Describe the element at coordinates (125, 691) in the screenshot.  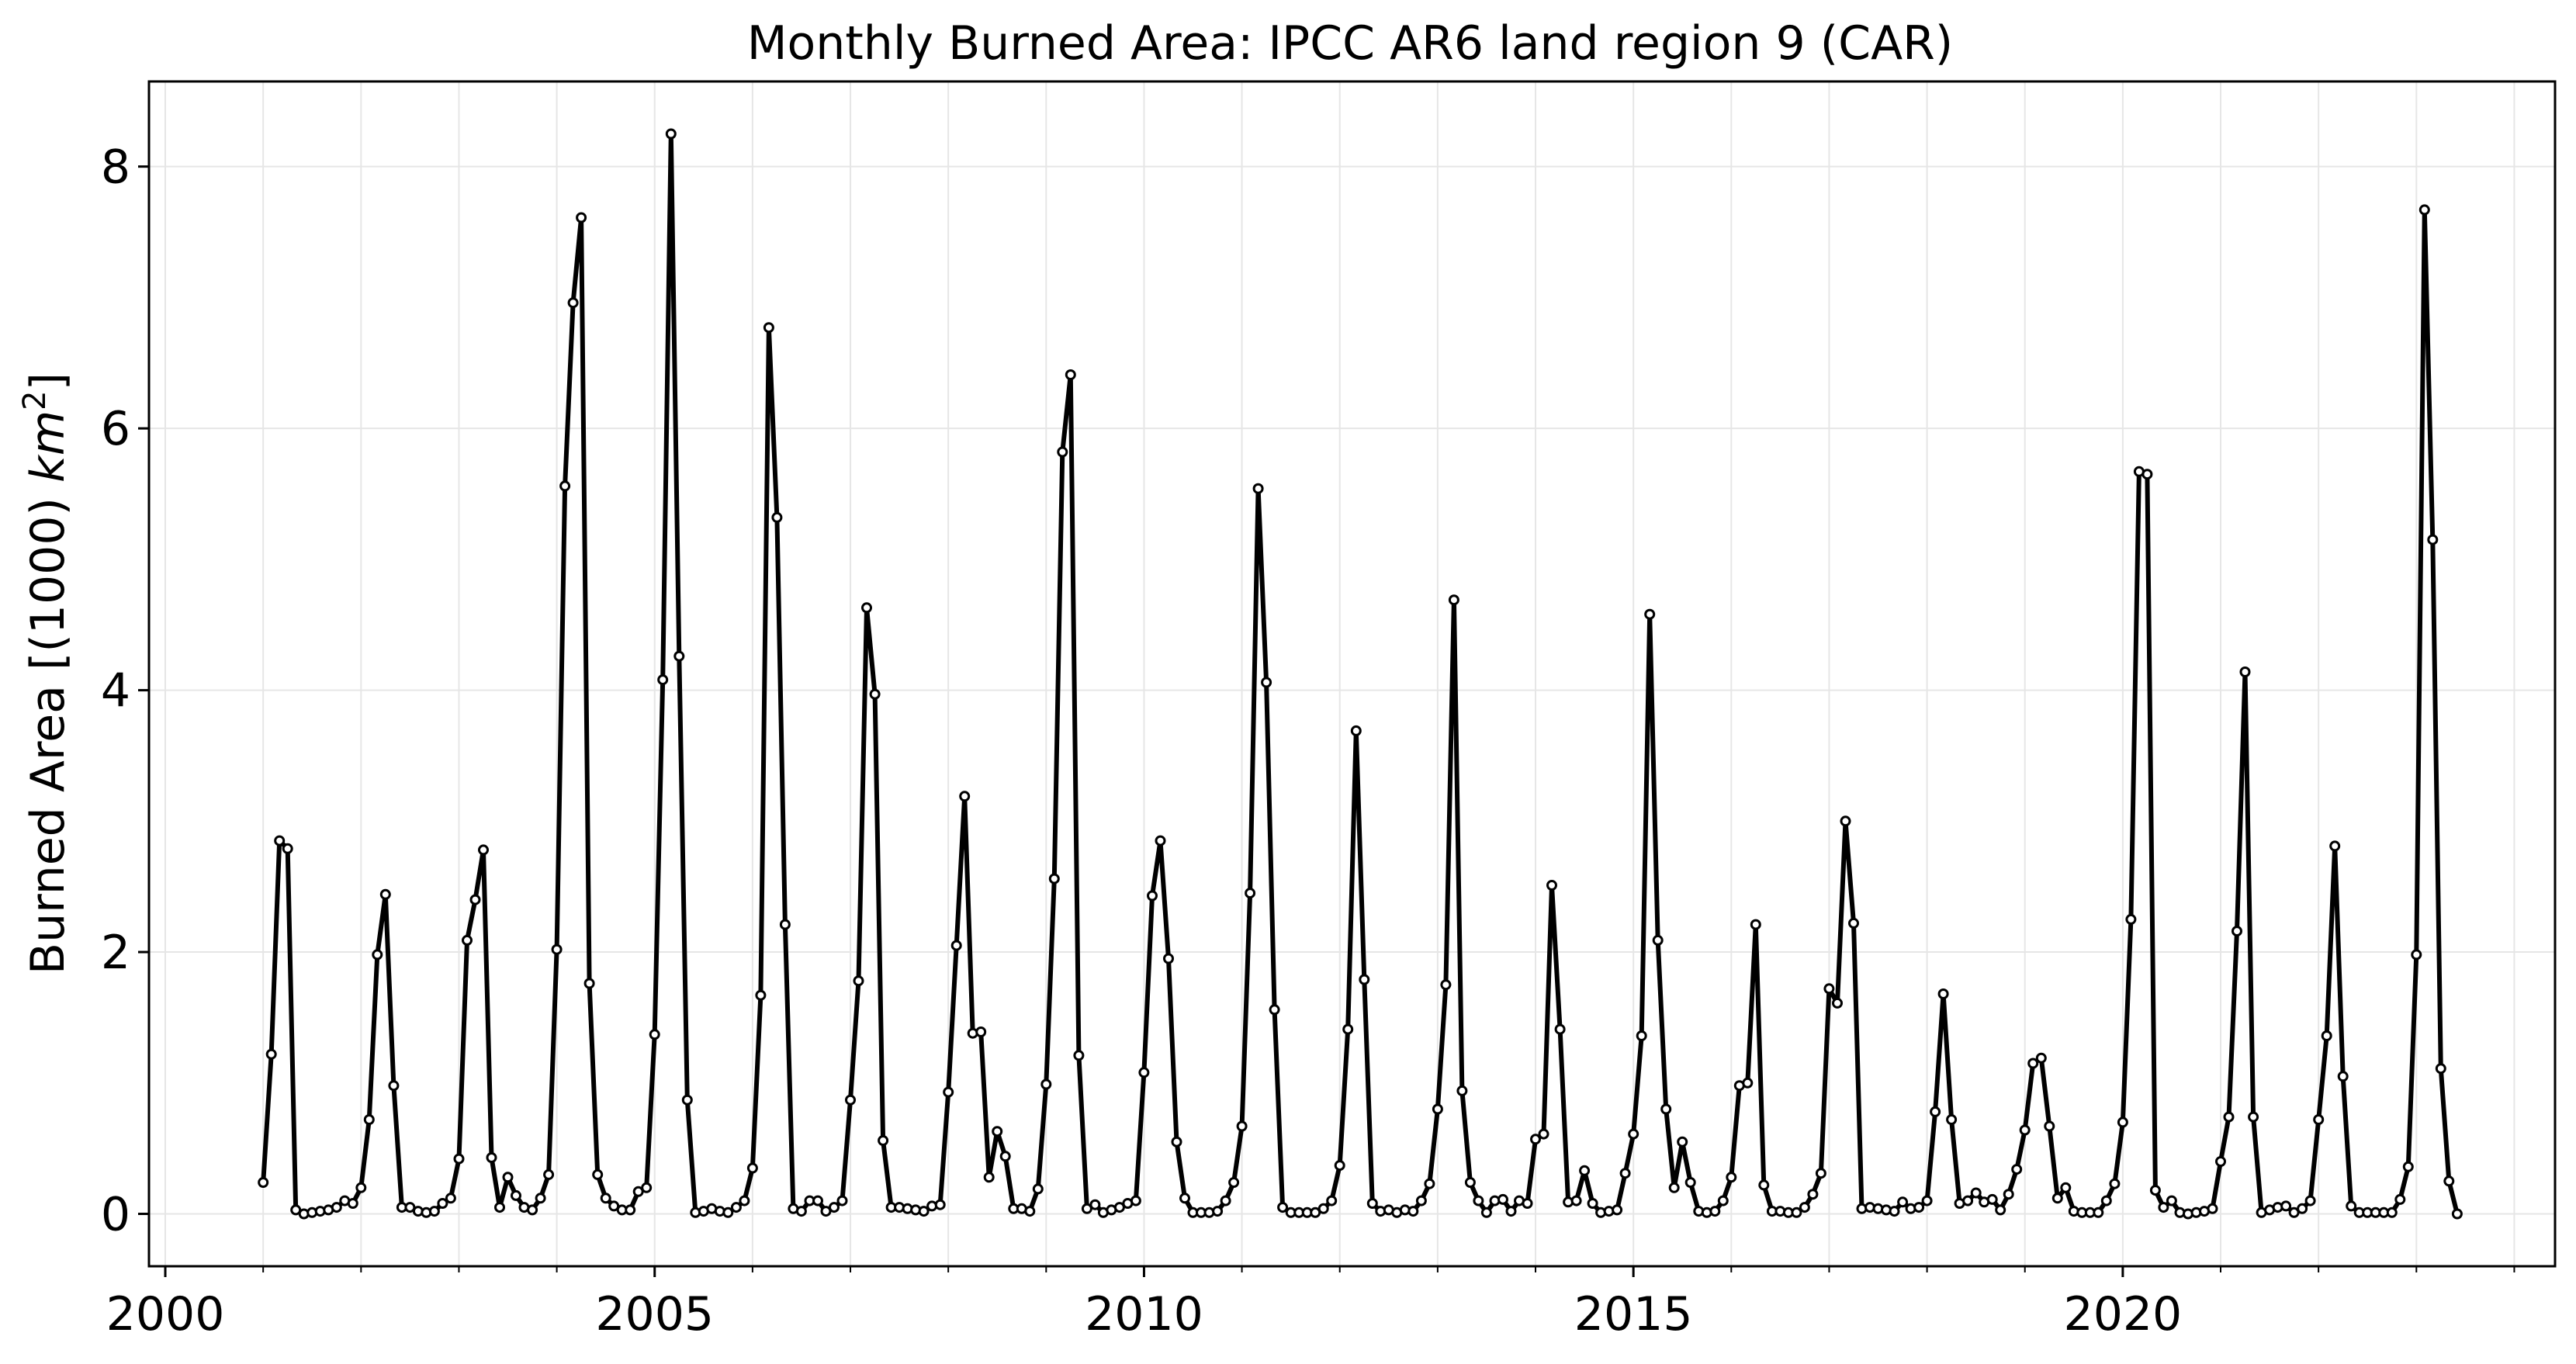
I see `y-axis-ticks: 0 2 4 6 8` at that location.